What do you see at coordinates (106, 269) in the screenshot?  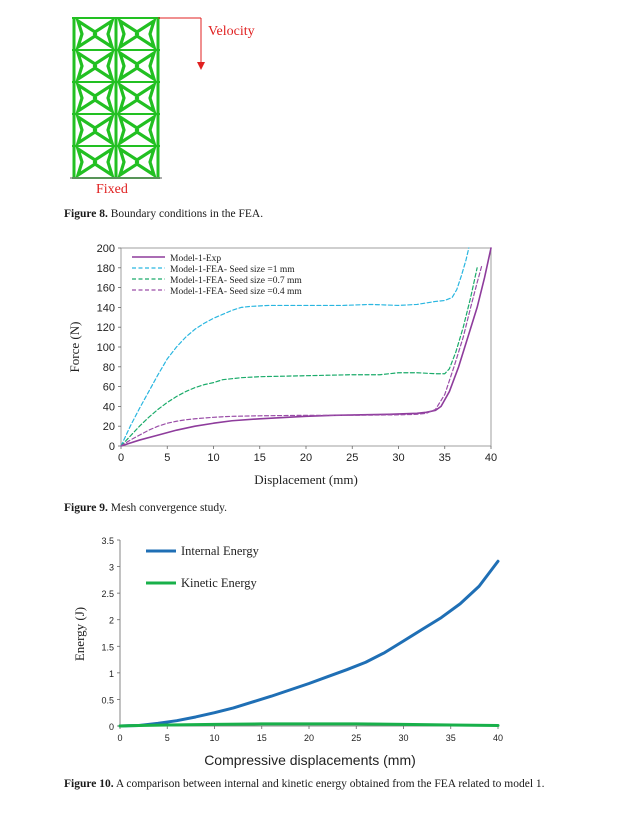 I see `y-tick-label: 180` at bounding box center [106, 269].